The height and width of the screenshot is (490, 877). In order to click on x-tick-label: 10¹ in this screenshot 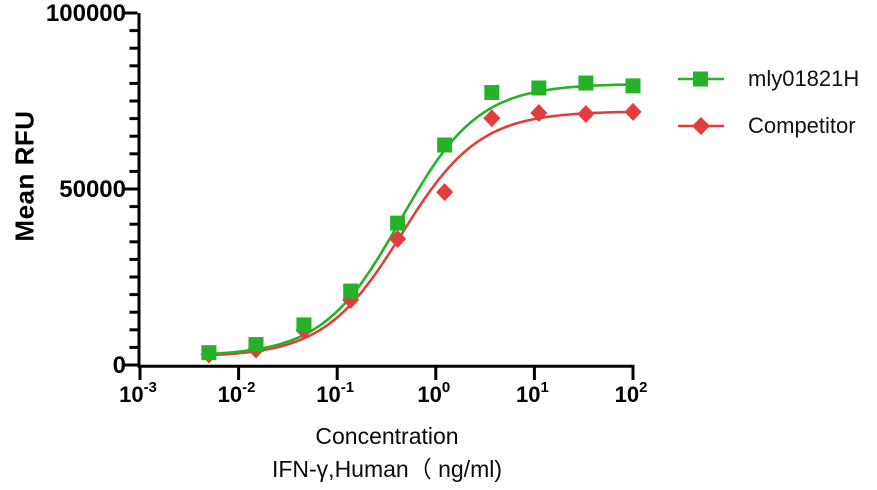, I will do `click(532, 393)`.